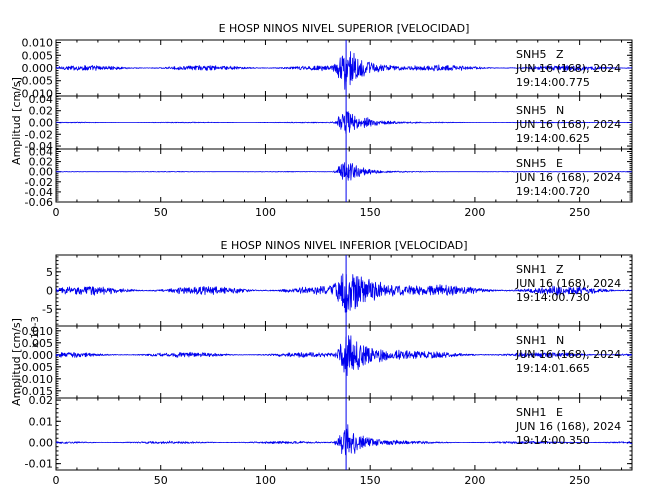 The image size is (650, 500). I want to click on record-time: 19:14:00.730, so click(553, 297).